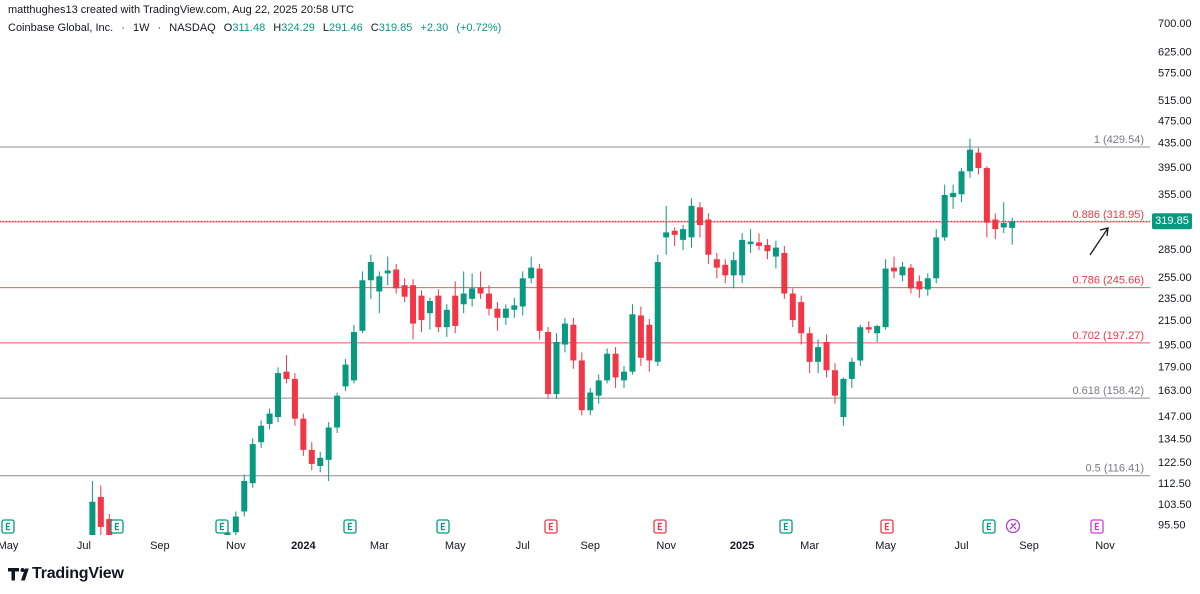 This screenshot has width=1200, height=594. What do you see at coordinates (1175, 52) in the screenshot?
I see `y-tick-label: 625.00` at bounding box center [1175, 52].